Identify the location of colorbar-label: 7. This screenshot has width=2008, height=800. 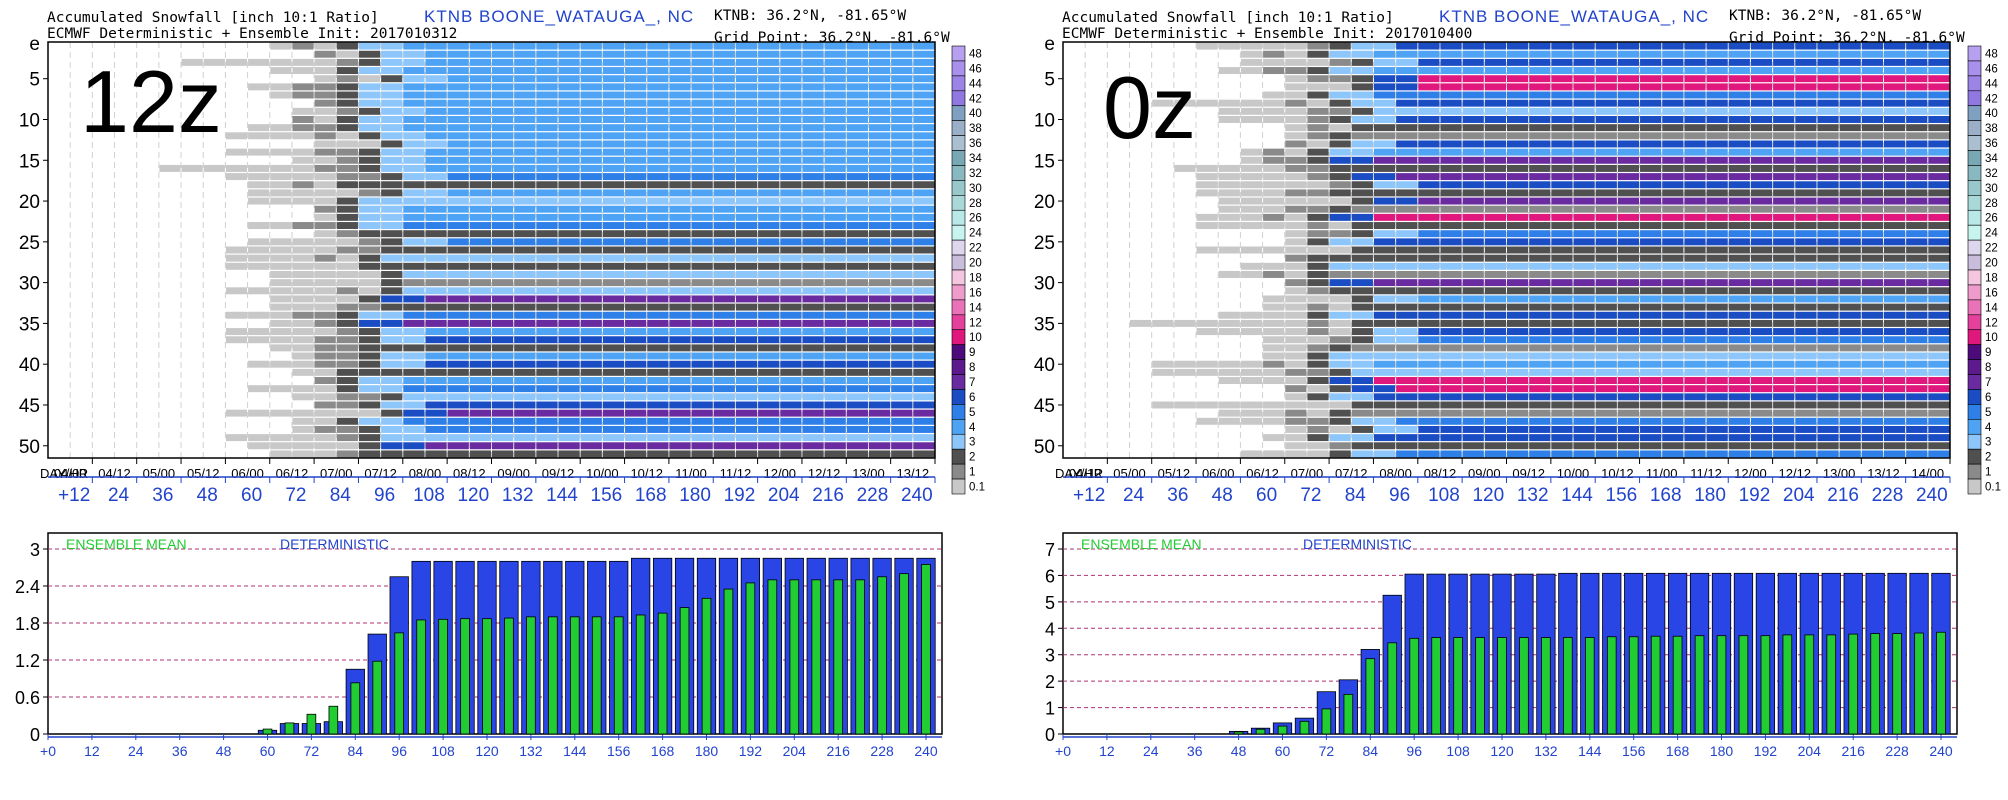
(1988, 383).